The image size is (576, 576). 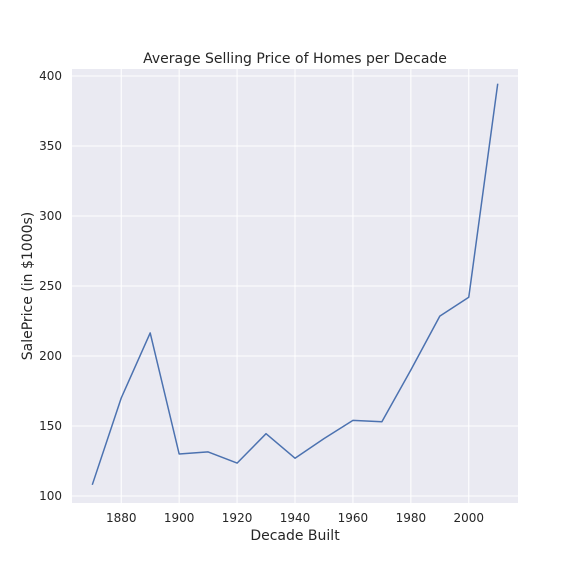 What do you see at coordinates (411, 518) in the screenshot?
I see `x-tick-label: 1980` at bounding box center [411, 518].